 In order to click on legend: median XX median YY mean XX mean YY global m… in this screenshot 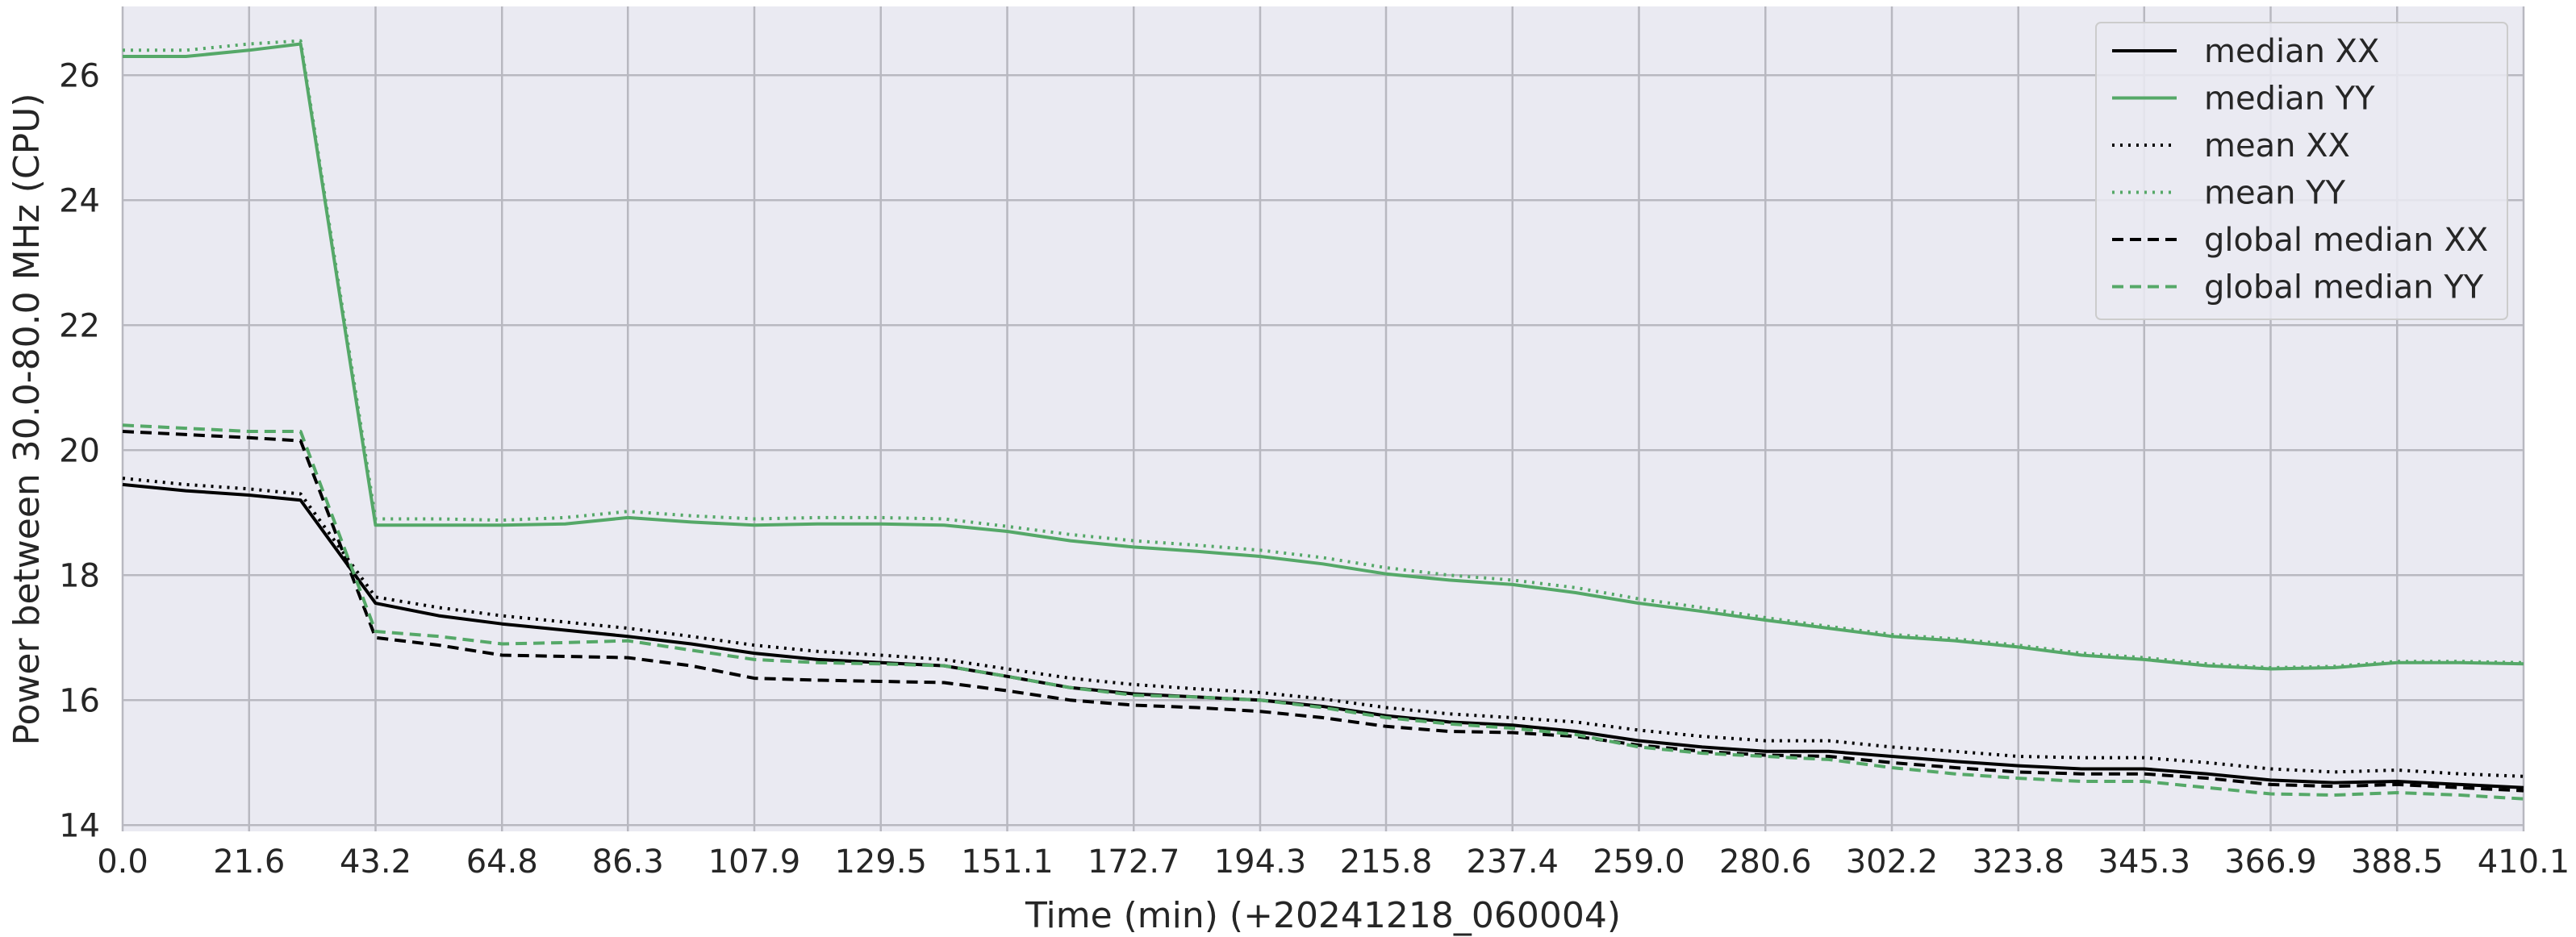, I will do `click(2301, 171)`.